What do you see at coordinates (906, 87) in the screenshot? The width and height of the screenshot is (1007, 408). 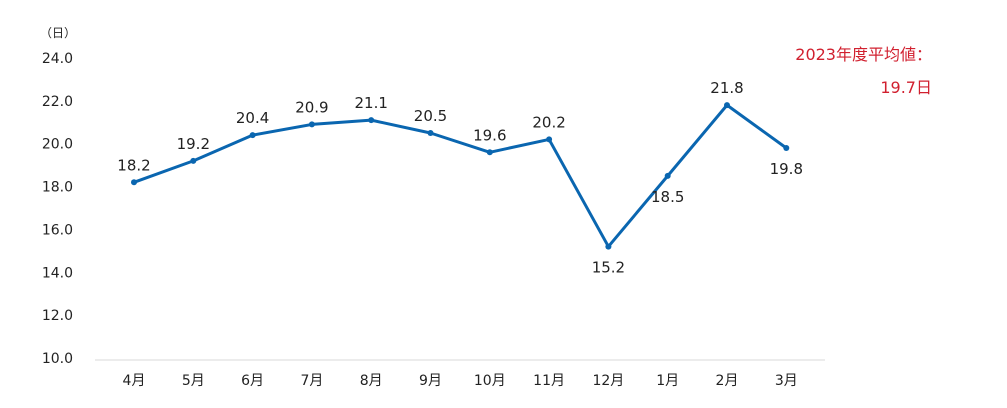 I see `average-annotation-line2: 19.7日` at bounding box center [906, 87].